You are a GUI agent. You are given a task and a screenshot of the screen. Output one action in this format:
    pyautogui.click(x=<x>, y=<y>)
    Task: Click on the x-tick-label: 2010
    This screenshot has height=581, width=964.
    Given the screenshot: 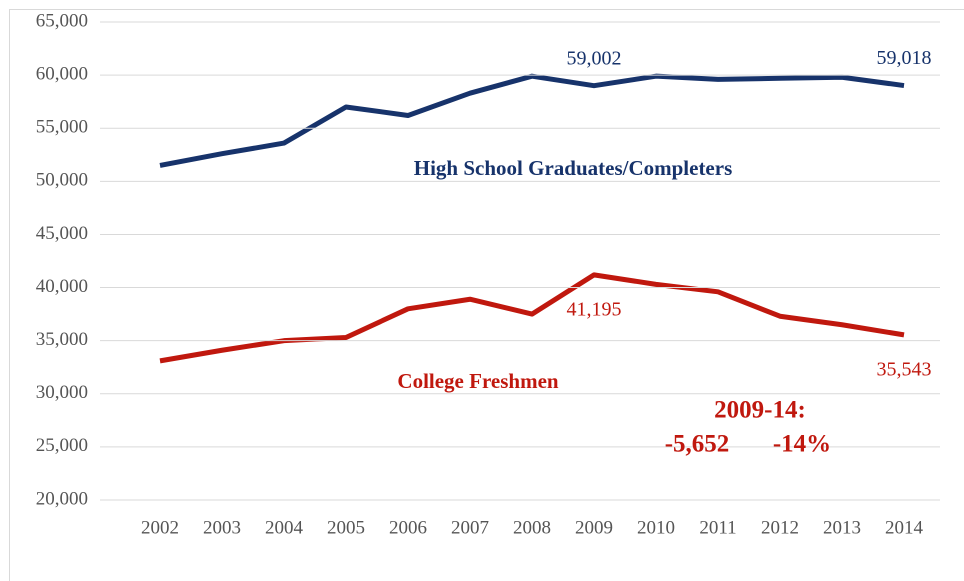 What is the action you would take?
    pyautogui.click(x=656, y=527)
    